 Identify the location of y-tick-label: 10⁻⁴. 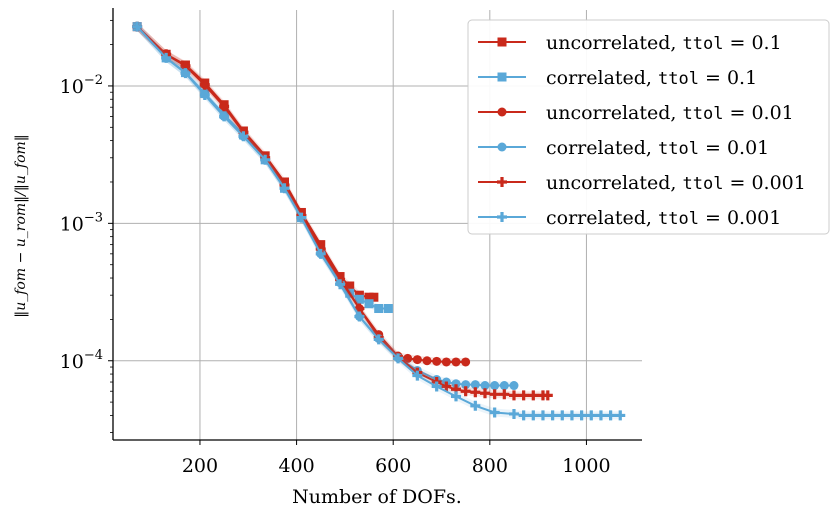
(81, 360).